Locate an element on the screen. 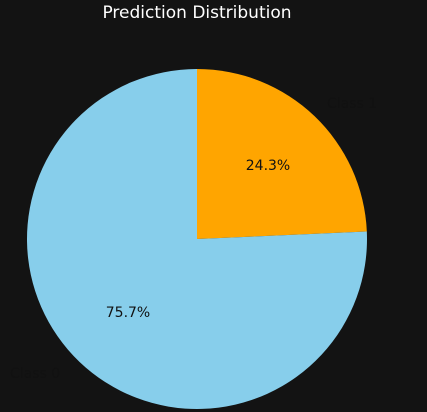 The height and width of the screenshot is (412, 427). slice-label-class-0: Class 0 is located at coordinates (35, 374).